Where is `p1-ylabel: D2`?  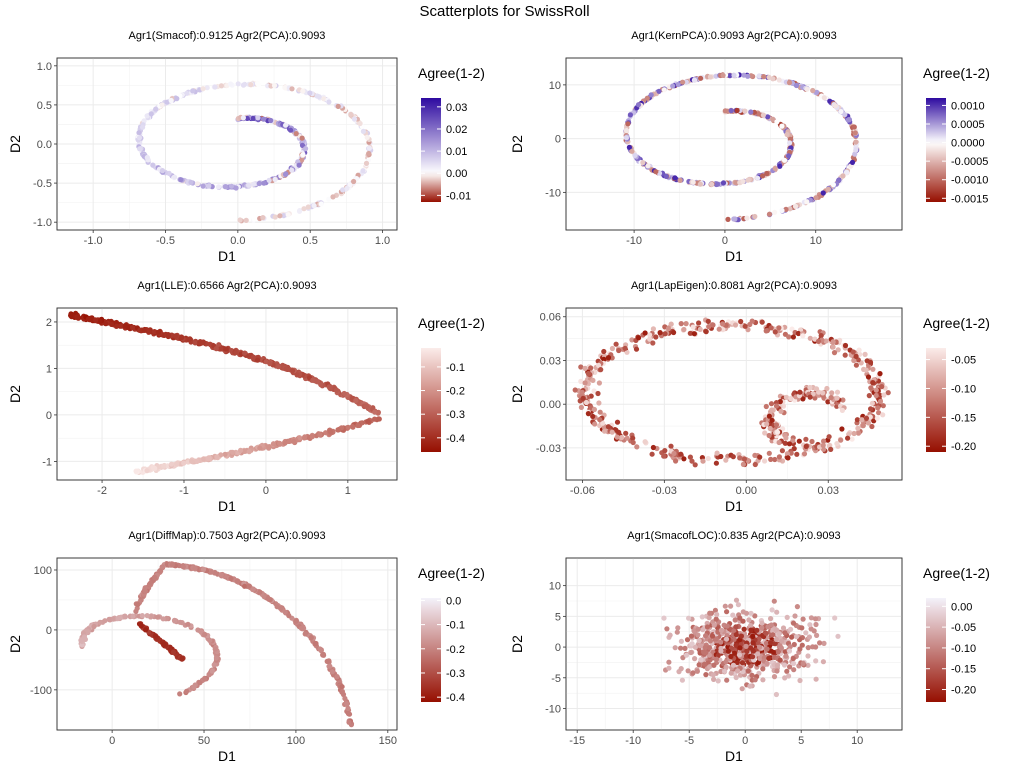
p1-ylabel: D2 is located at coordinates (15, 144).